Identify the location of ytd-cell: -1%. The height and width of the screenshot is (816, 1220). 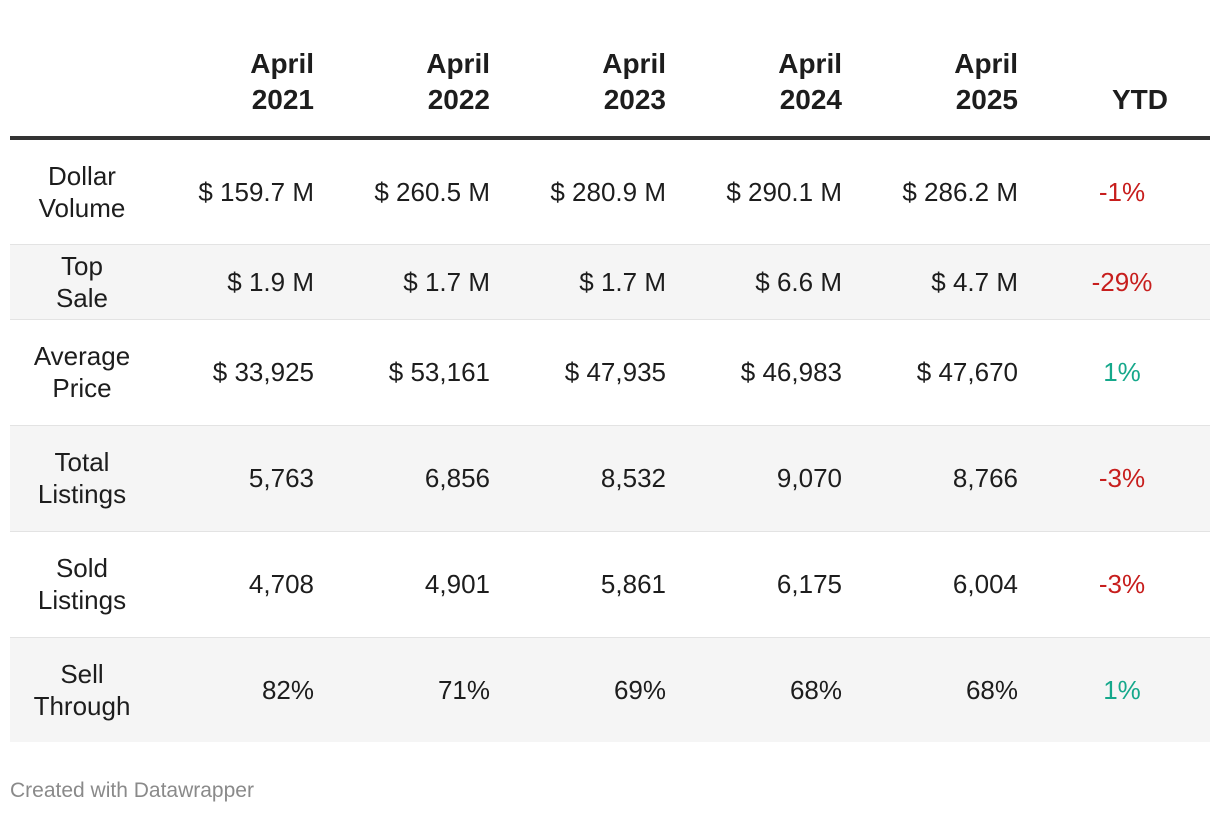
(1122, 191).